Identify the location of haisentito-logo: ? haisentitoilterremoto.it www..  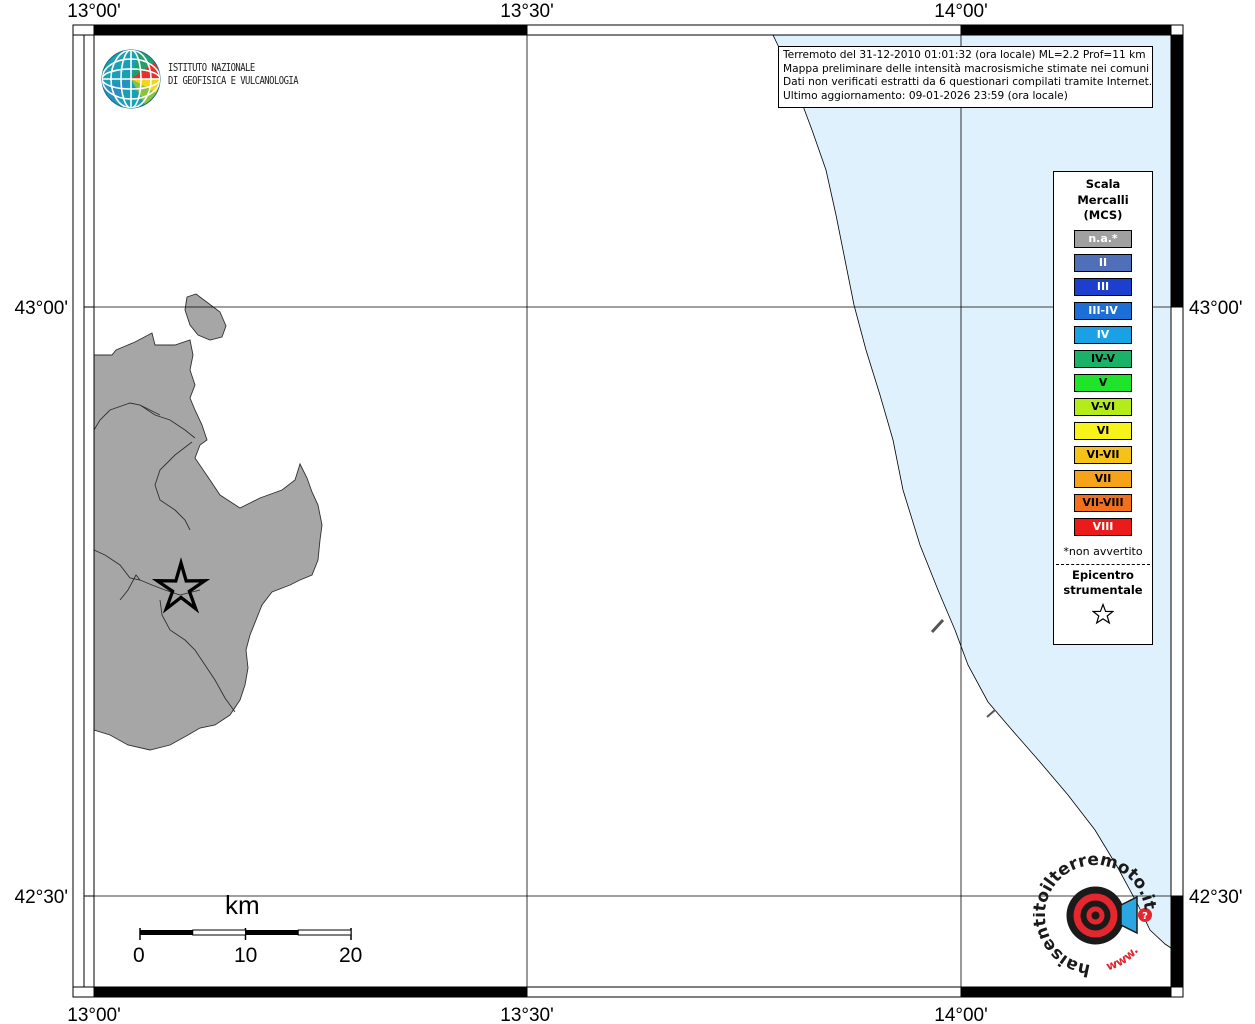
(1095, 915).